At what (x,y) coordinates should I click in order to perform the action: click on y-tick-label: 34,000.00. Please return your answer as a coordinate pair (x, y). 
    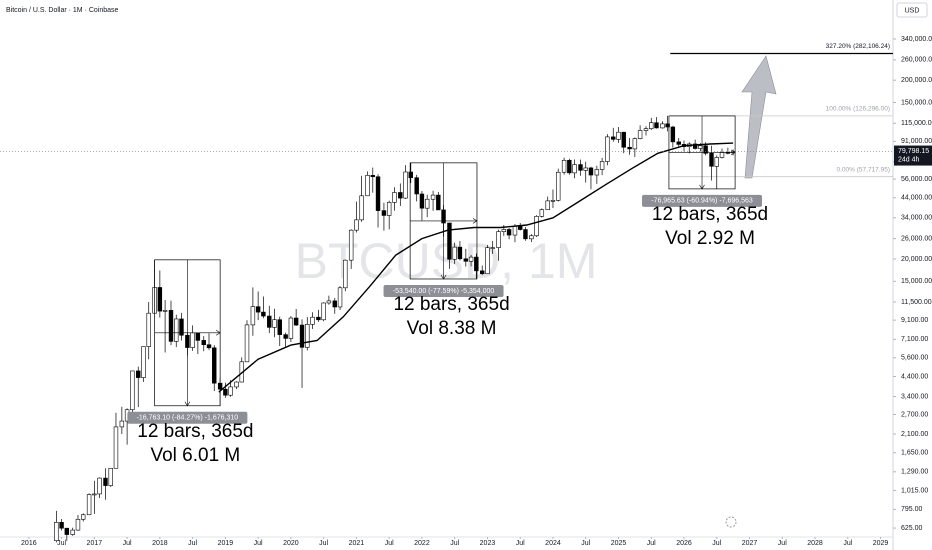
    Looking at the image, I should click on (916, 218).